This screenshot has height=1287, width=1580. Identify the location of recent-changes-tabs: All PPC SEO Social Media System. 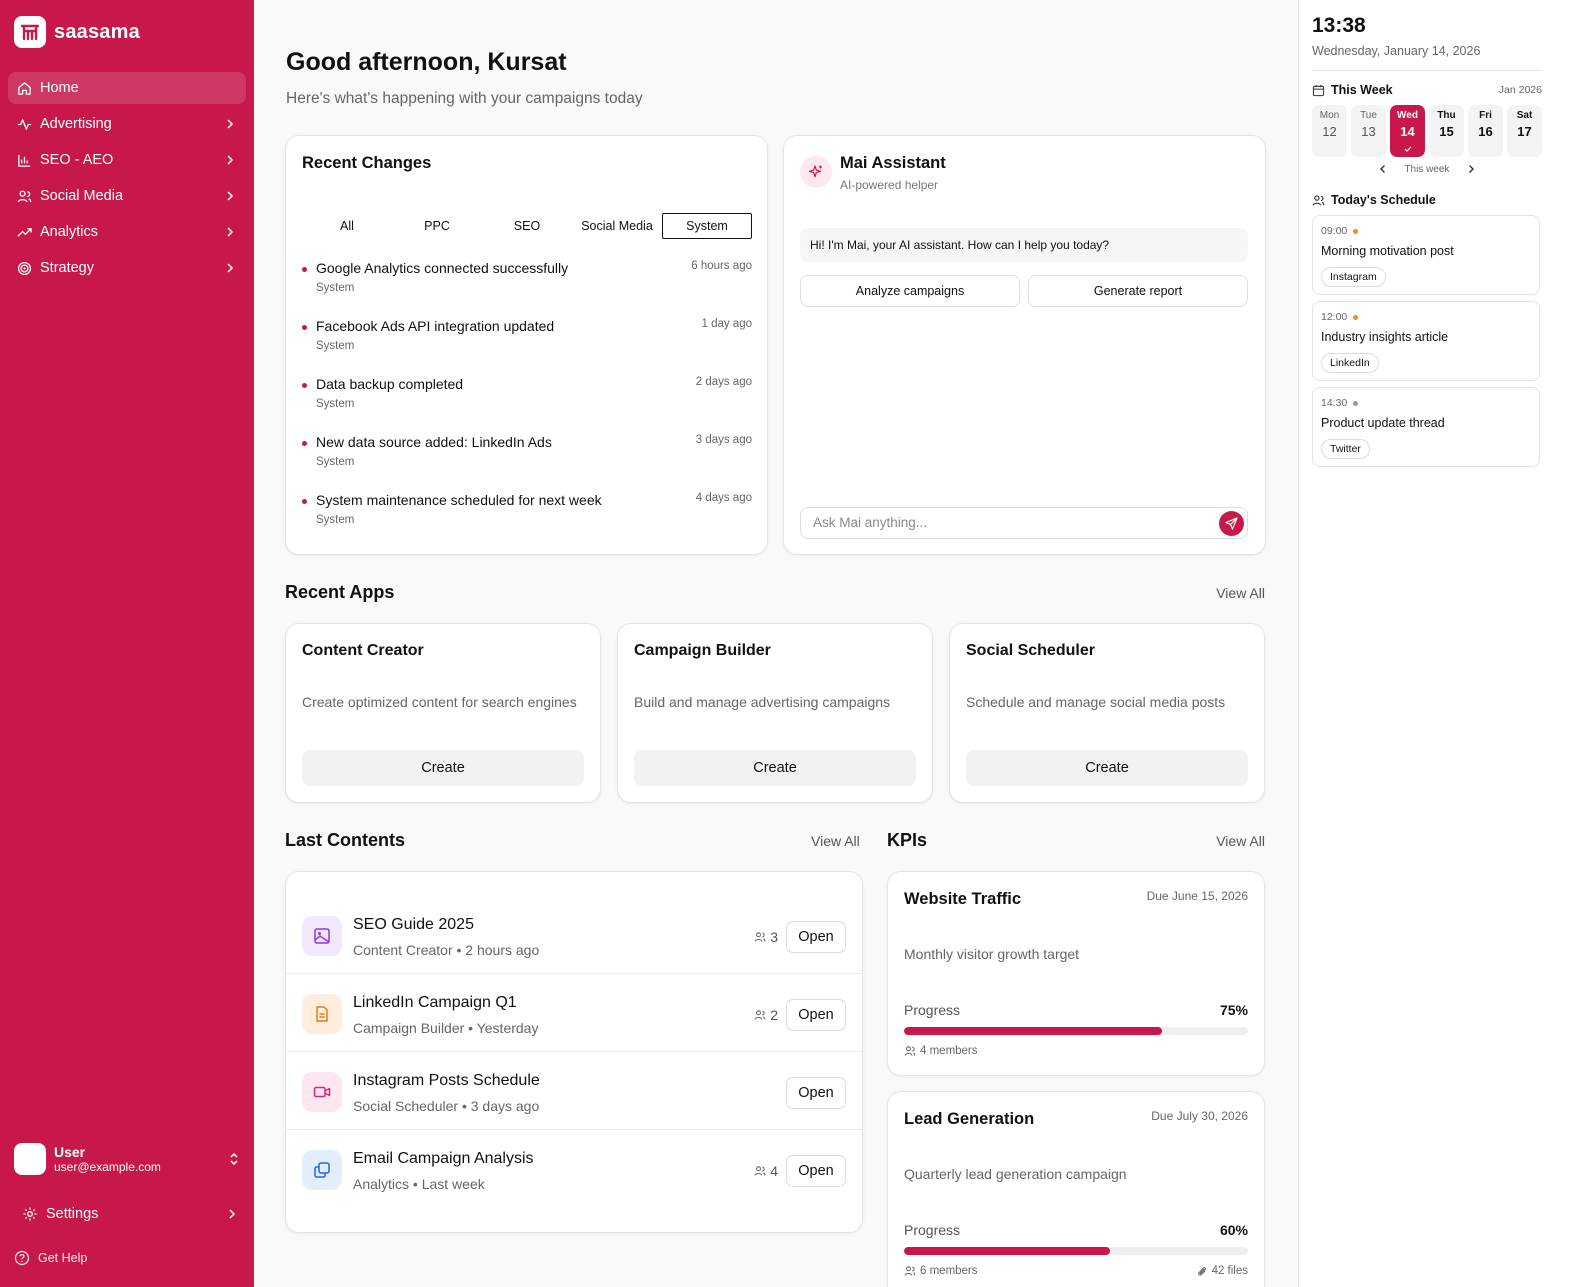
(527, 226).